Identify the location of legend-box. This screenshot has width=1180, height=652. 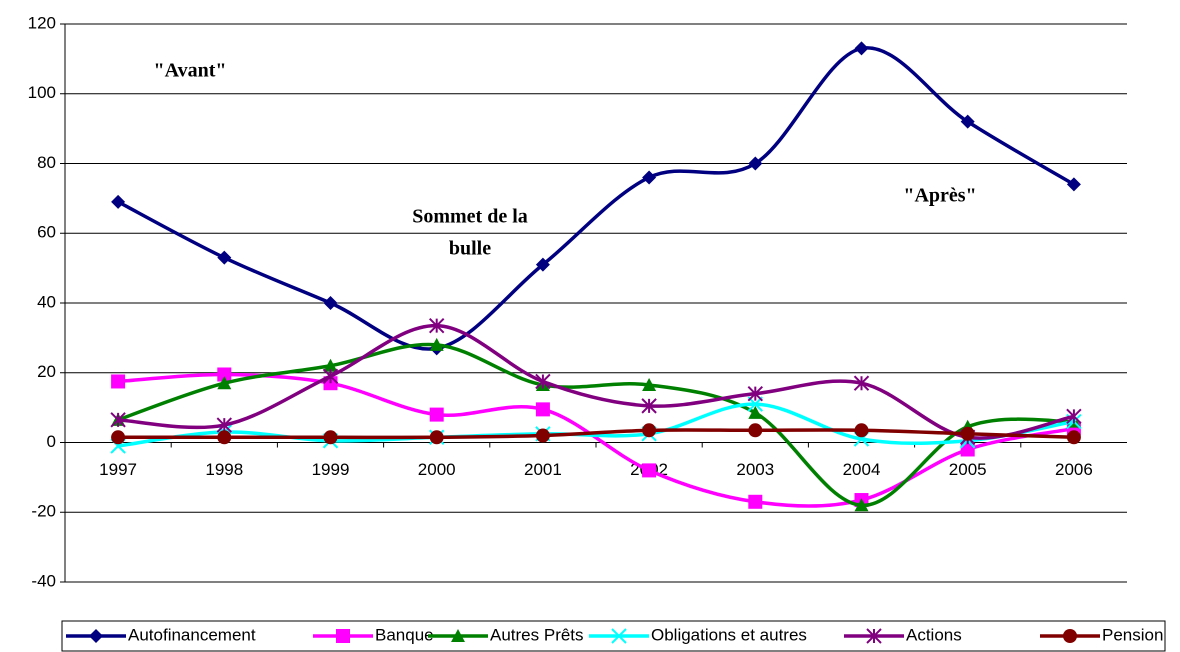
(613, 636).